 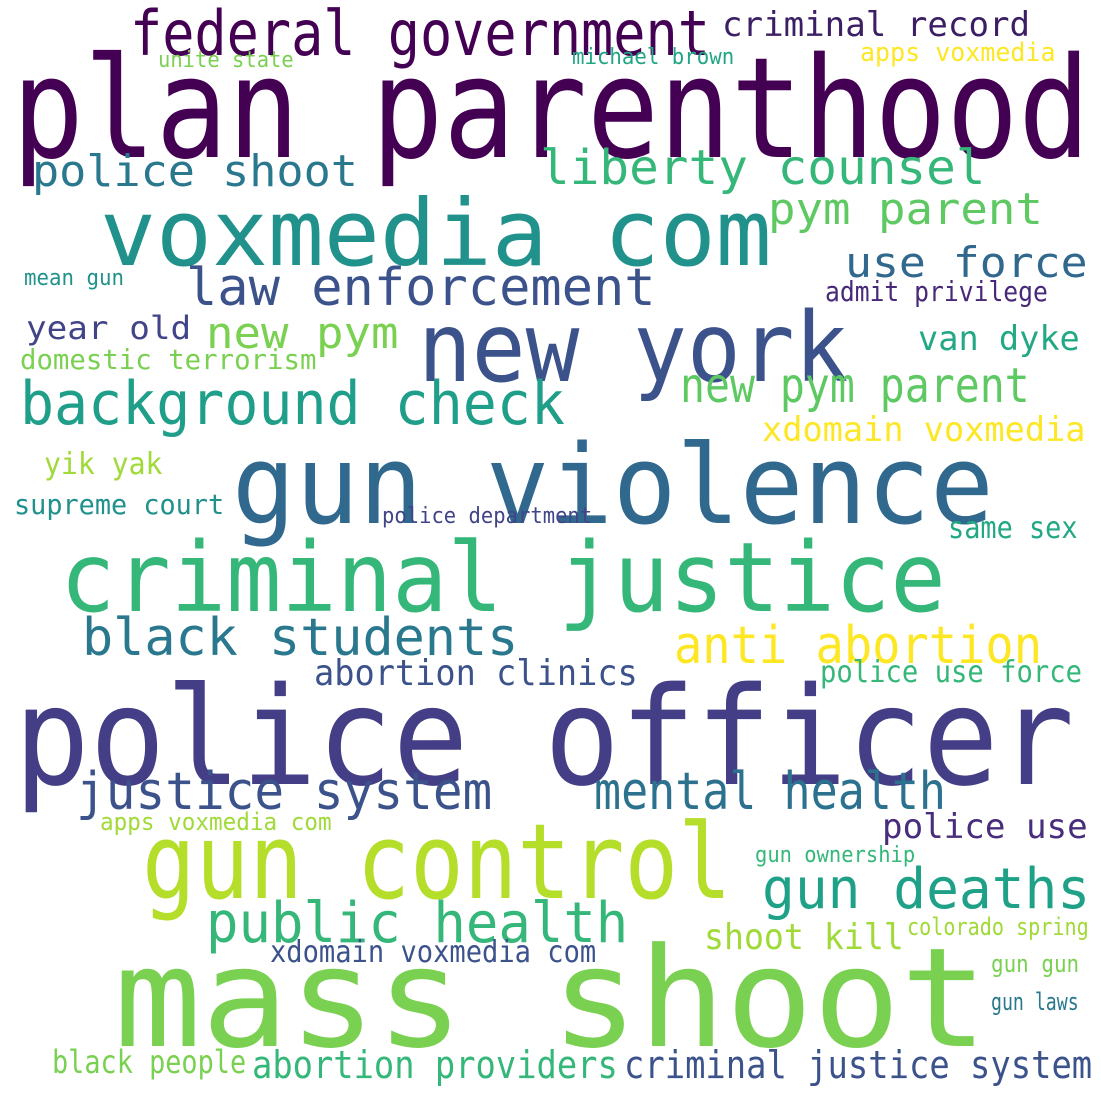 What do you see at coordinates (417, 923) in the screenshot?
I see `cloud-word: public health` at bounding box center [417, 923].